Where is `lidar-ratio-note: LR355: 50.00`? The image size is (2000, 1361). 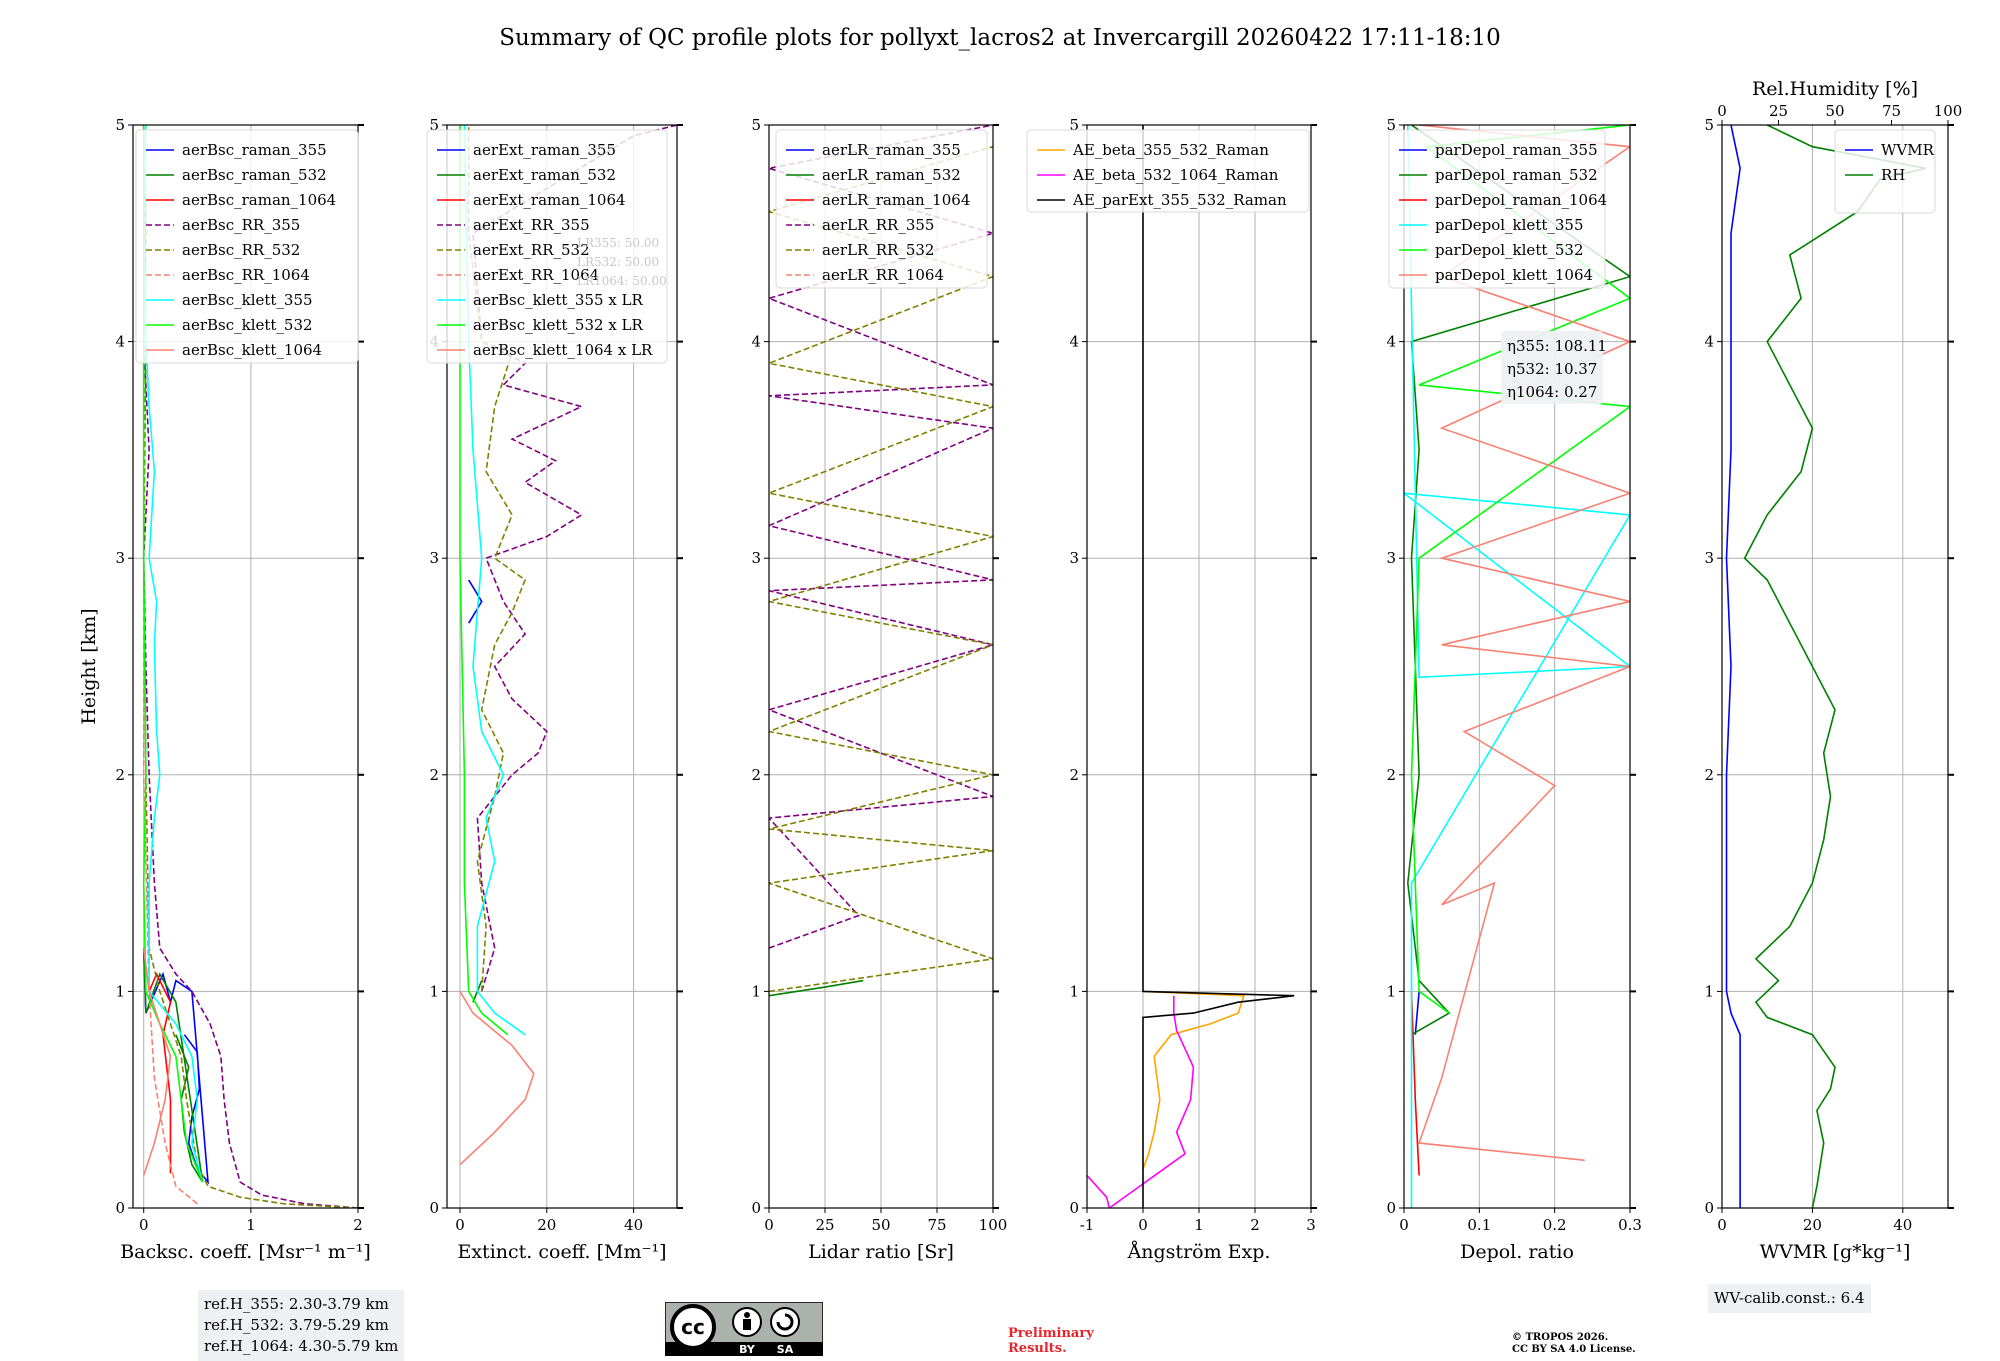 lidar-ratio-note: LR355: 50.00 is located at coordinates (618, 243).